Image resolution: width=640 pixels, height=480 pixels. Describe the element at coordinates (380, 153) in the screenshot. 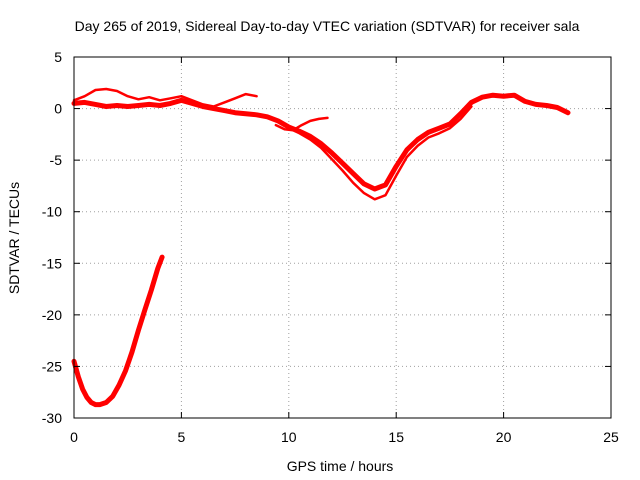

I see `series-line-lower-track` at that location.